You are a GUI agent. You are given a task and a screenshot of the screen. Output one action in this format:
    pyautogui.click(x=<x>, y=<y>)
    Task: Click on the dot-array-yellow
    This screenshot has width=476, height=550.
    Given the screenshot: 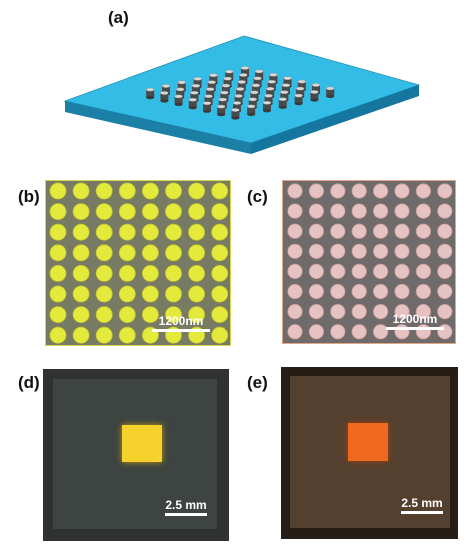 What is the action you would take?
    pyautogui.click(x=139, y=263)
    